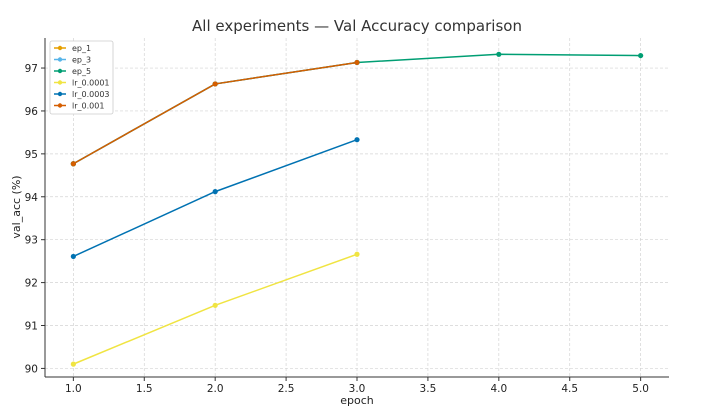 This screenshot has height=412, width=710. I want to click on y-tick-label-1: 91, so click(31, 327).